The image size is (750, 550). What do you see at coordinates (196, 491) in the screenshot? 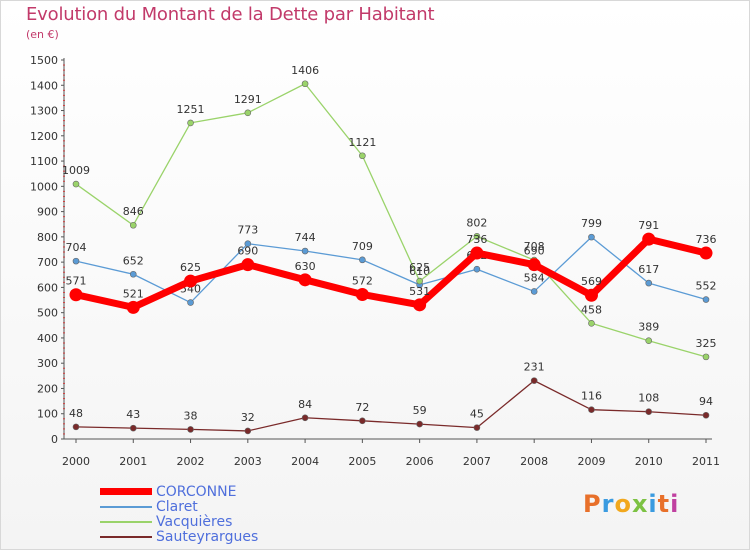
I see `legend-label: CORCONNE` at bounding box center [196, 491].